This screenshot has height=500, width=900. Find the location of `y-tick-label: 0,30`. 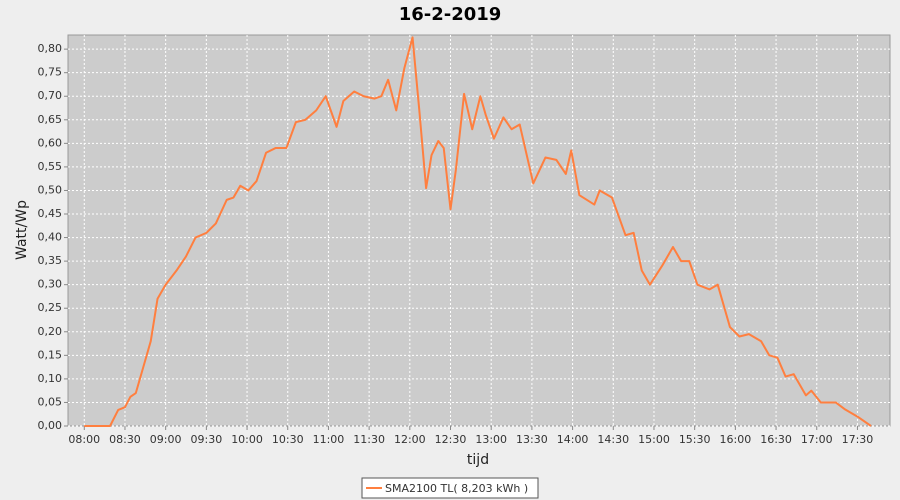

y-tick-label: 0,30 is located at coordinates (50, 284).